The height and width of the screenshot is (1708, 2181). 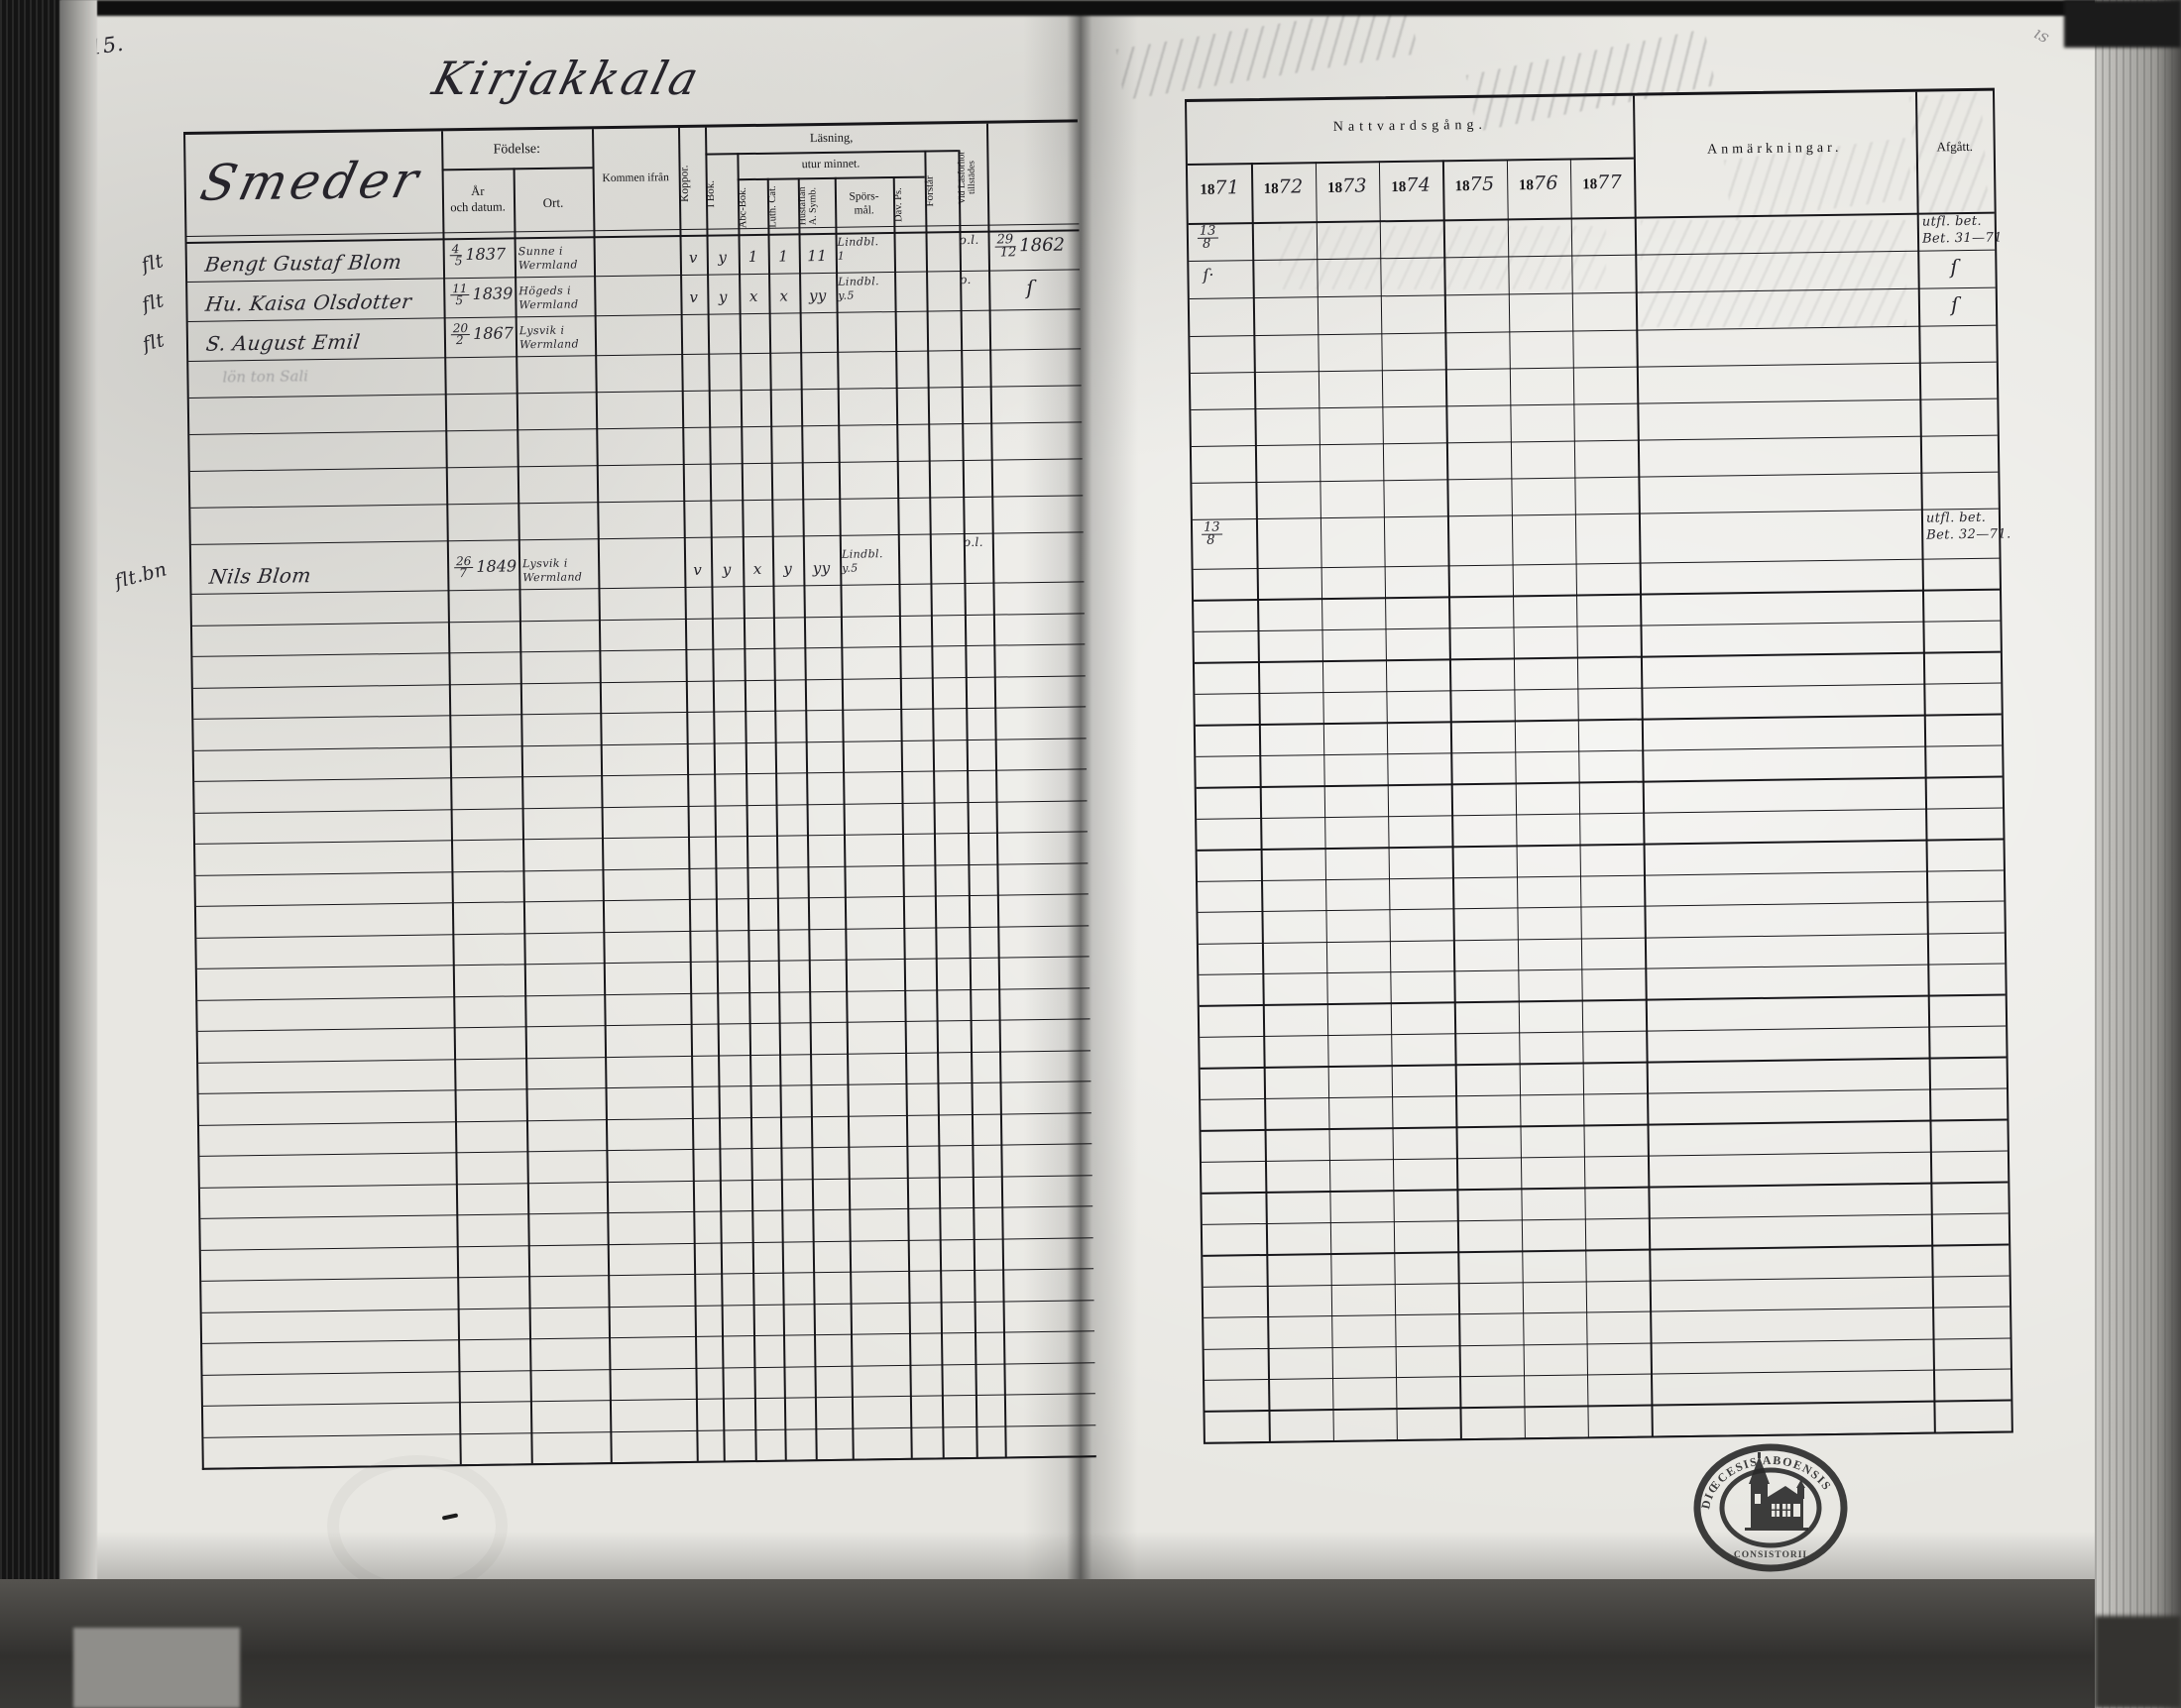 I want to click on year-handwritten: 75, so click(x=1482, y=183).